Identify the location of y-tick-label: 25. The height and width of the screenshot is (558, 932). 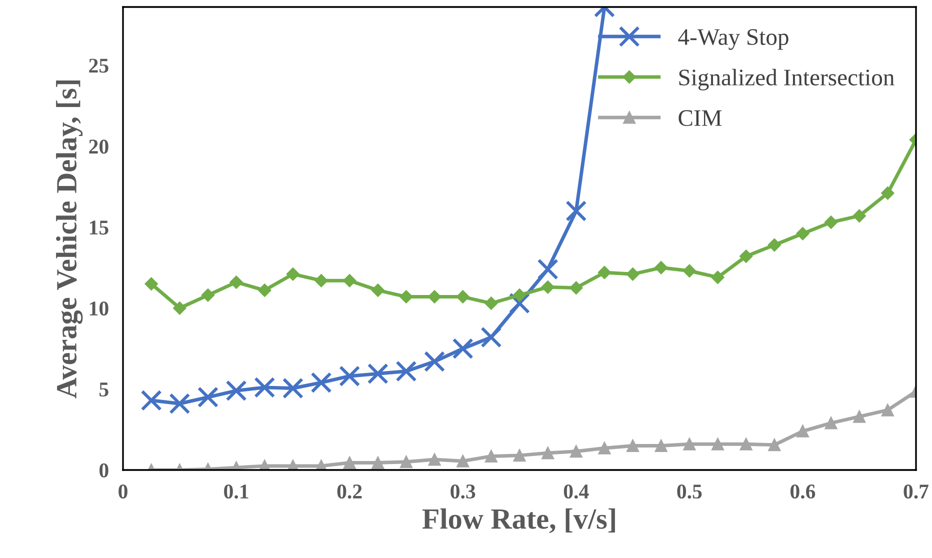
(98, 65).